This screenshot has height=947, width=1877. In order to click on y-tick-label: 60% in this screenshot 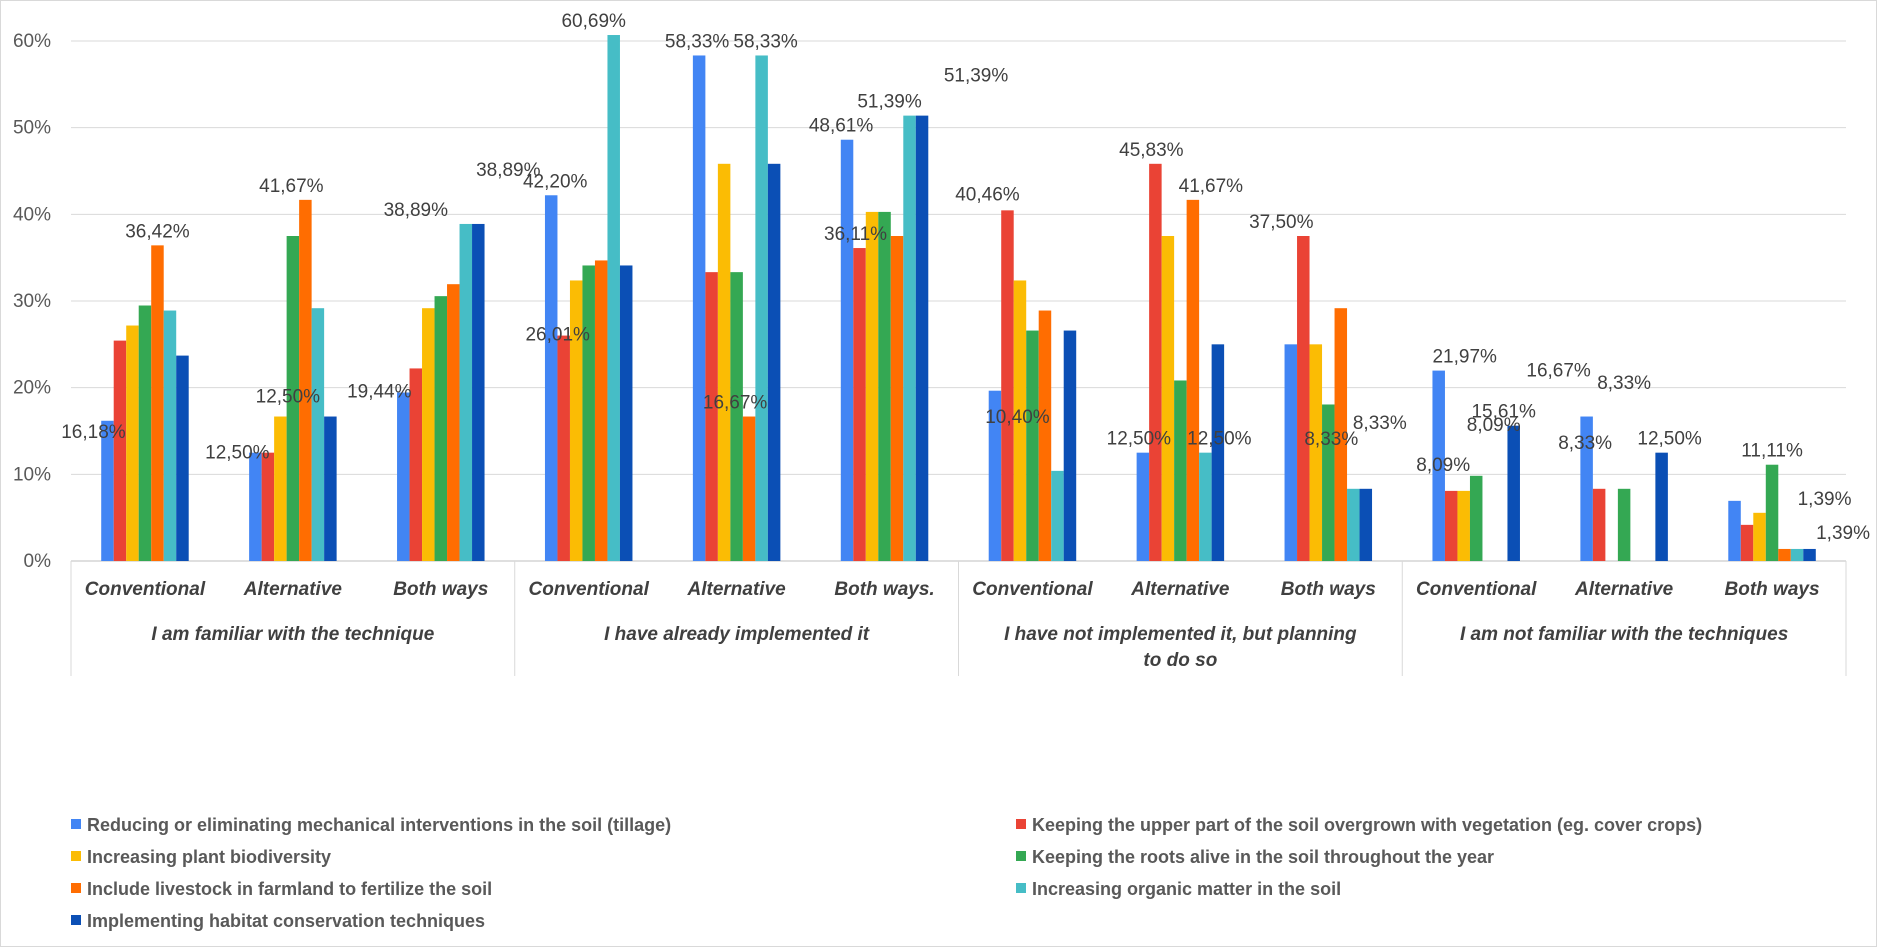, I will do `click(32, 41)`.